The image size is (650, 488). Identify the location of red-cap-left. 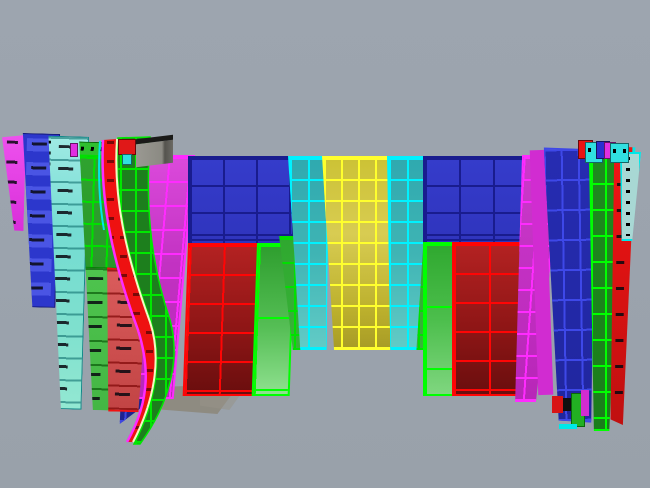
(127, 147).